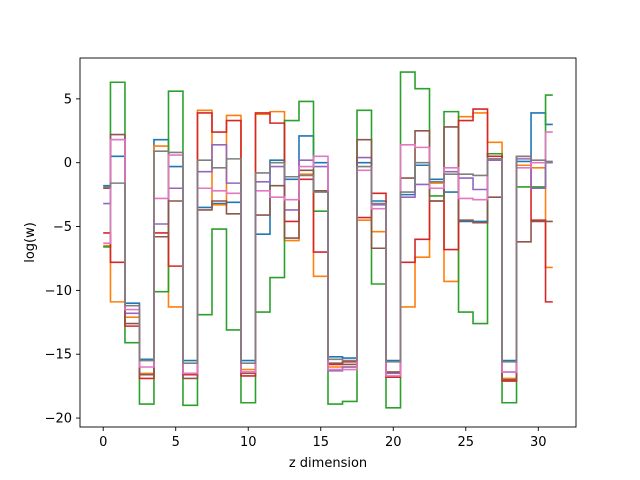 This screenshot has height=480, width=640. I want to click on x-tick-label: 5, so click(176, 442).